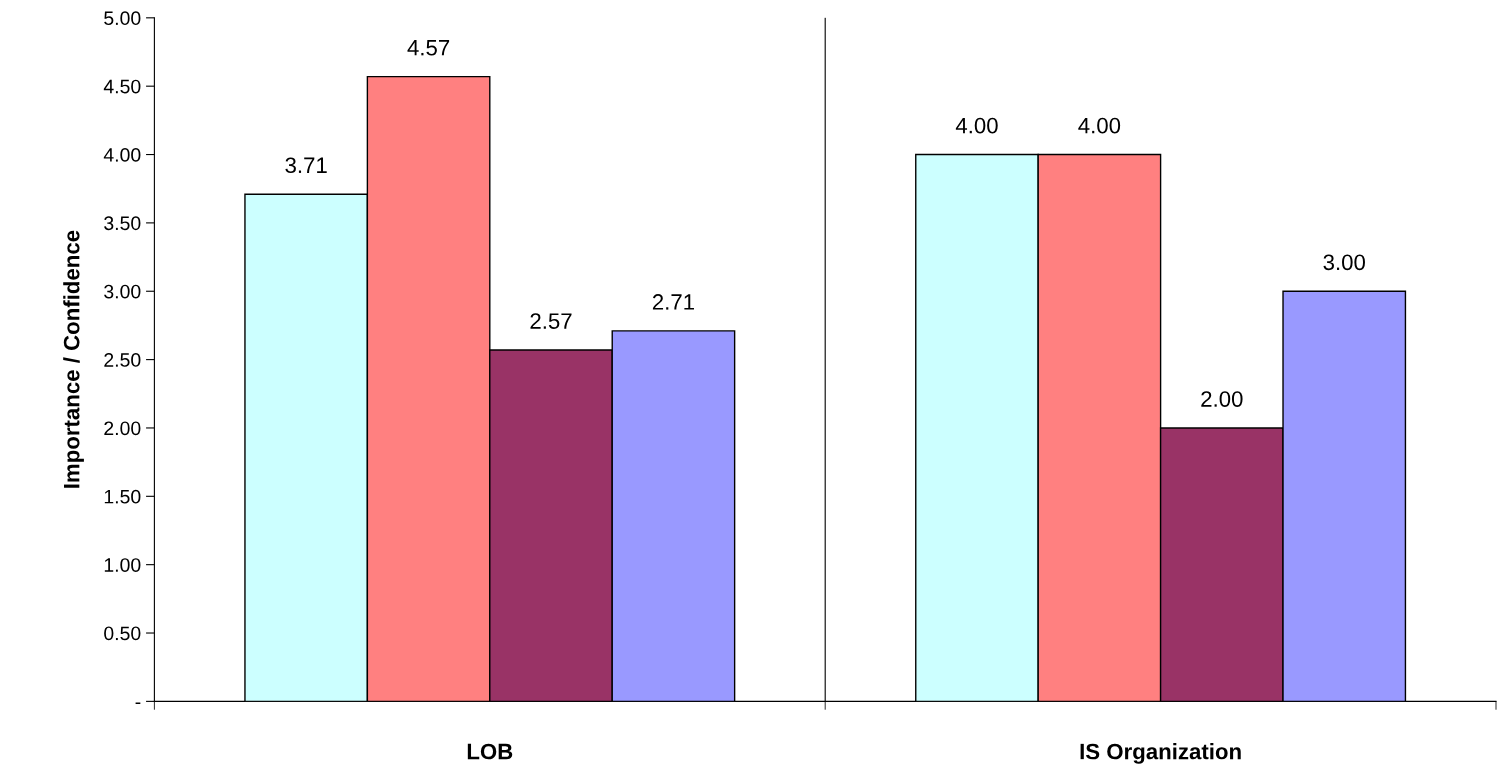  I want to click on y-axis-title: Importance / Confidence, so click(73, 359).